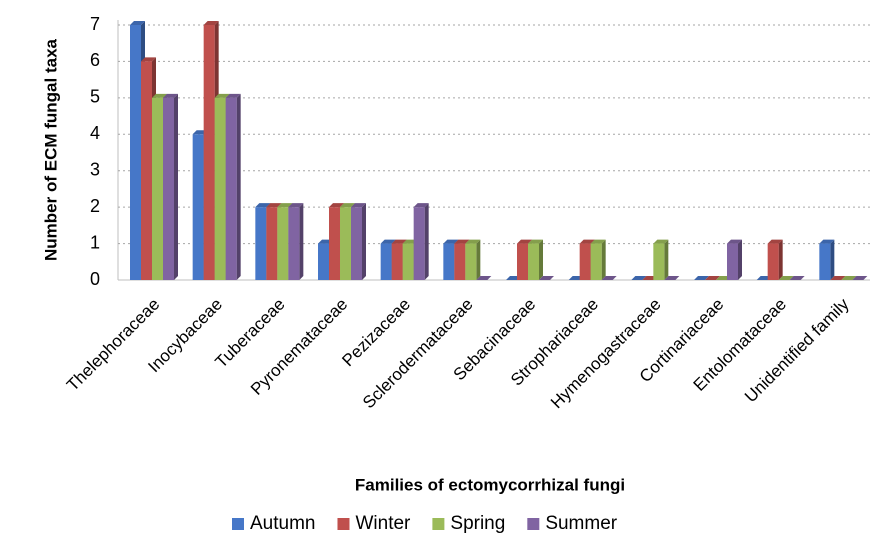  Describe the element at coordinates (50, 149) in the screenshot. I see `y-axis-title: Number of ECM fungal taxa` at that location.